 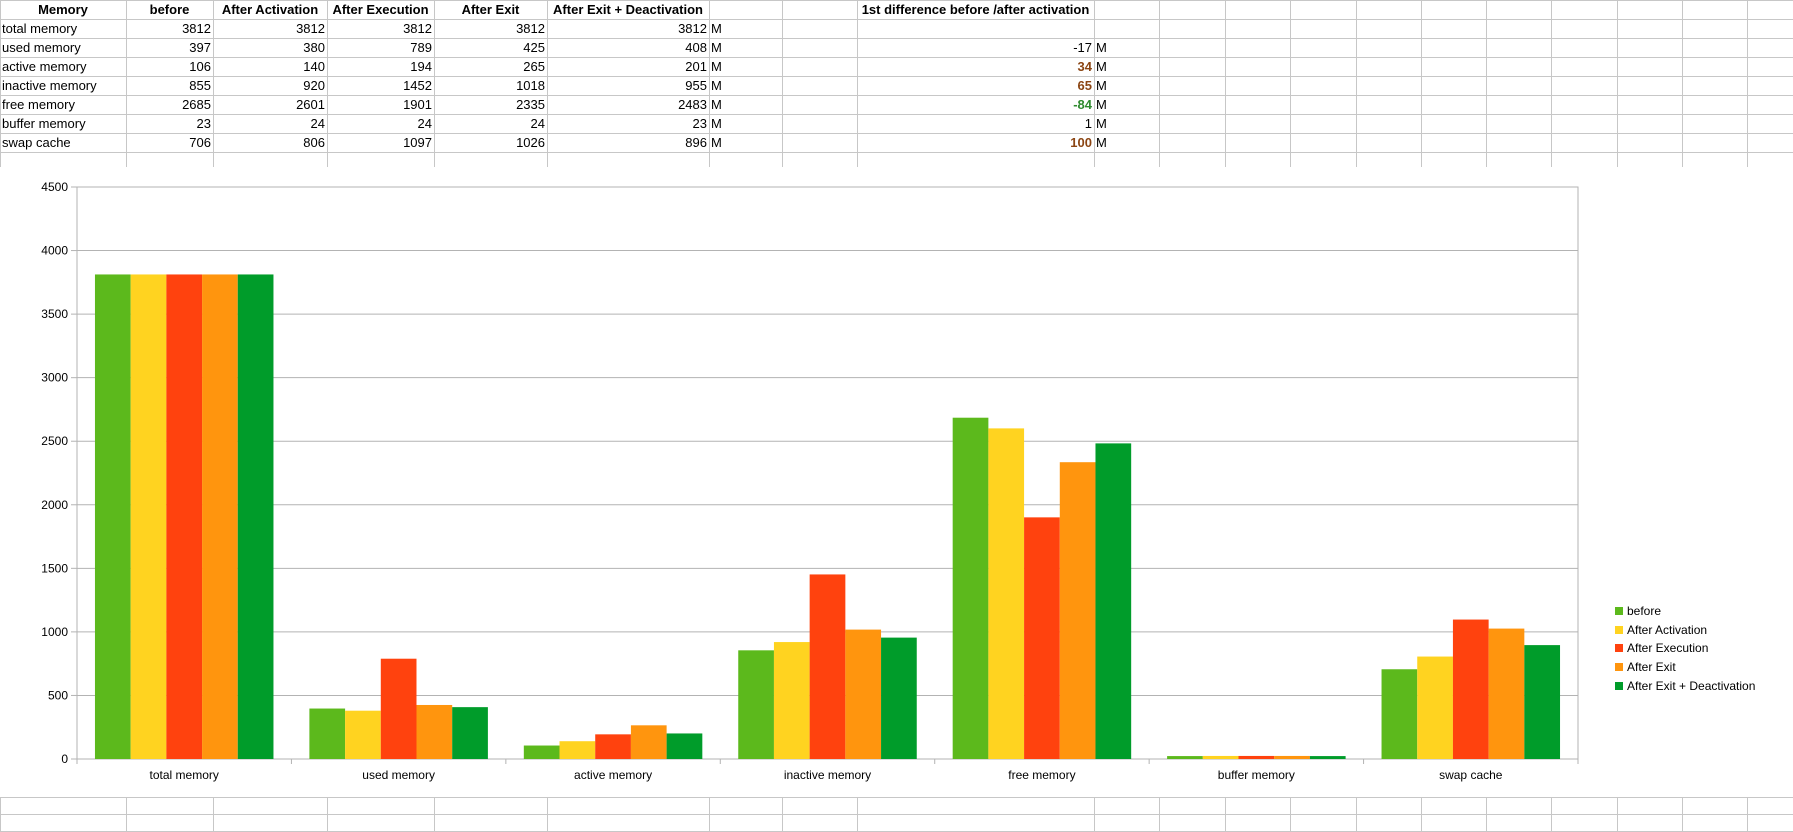 What do you see at coordinates (40, 28) in the screenshot?
I see `row-label-cell: total memory` at bounding box center [40, 28].